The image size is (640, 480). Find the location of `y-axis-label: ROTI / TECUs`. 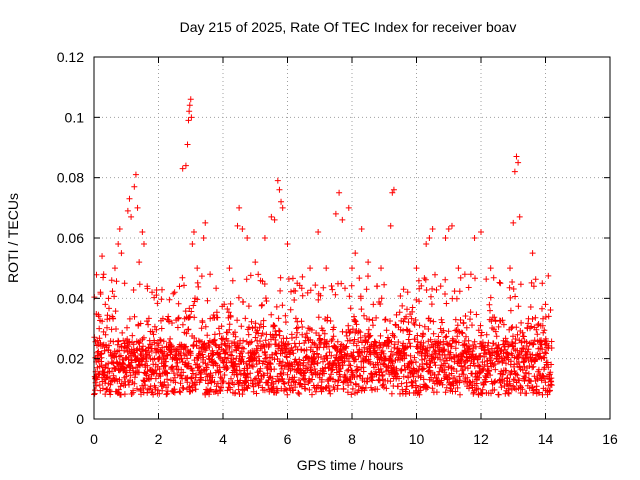

y-axis-label: ROTI / TECUs is located at coordinates (13, 238).